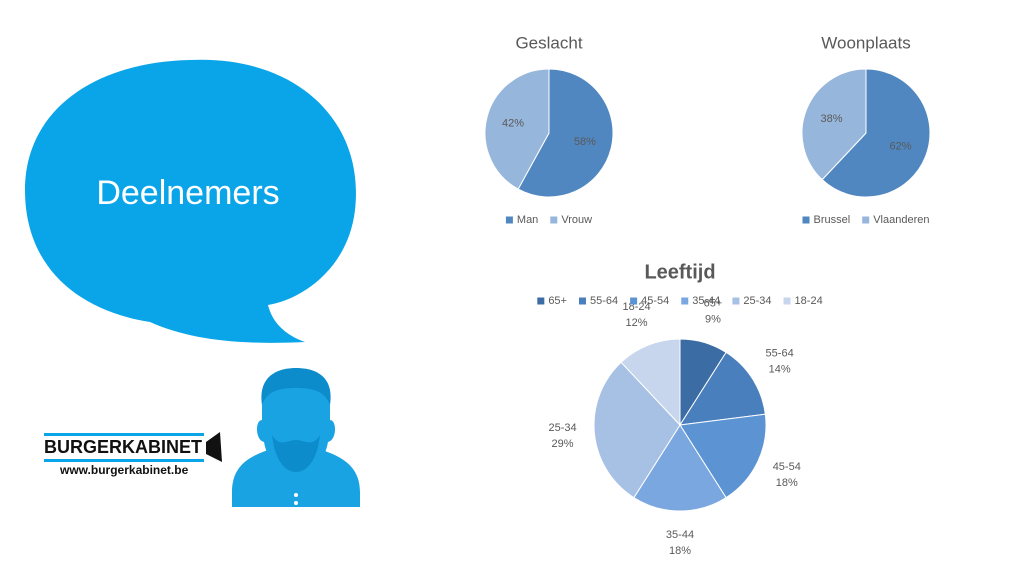  Describe the element at coordinates (513, 124) in the screenshot. I see `data-label: 42%` at that location.